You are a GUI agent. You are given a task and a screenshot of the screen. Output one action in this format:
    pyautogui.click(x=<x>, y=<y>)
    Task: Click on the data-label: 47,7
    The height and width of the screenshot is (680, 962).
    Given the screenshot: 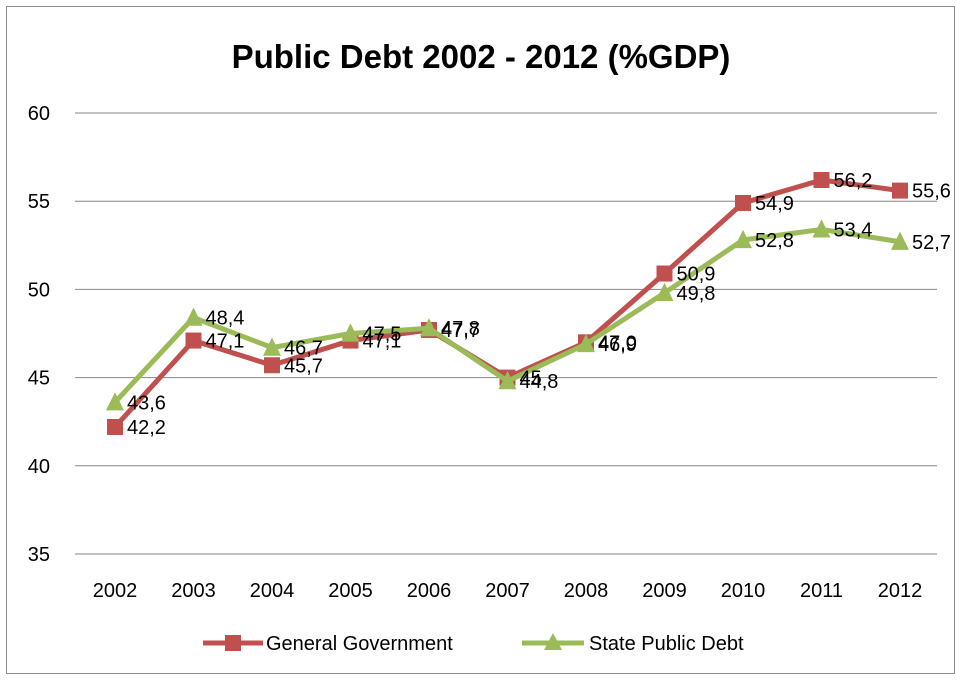 What is the action you would take?
    pyautogui.click(x=460, y=331)
    